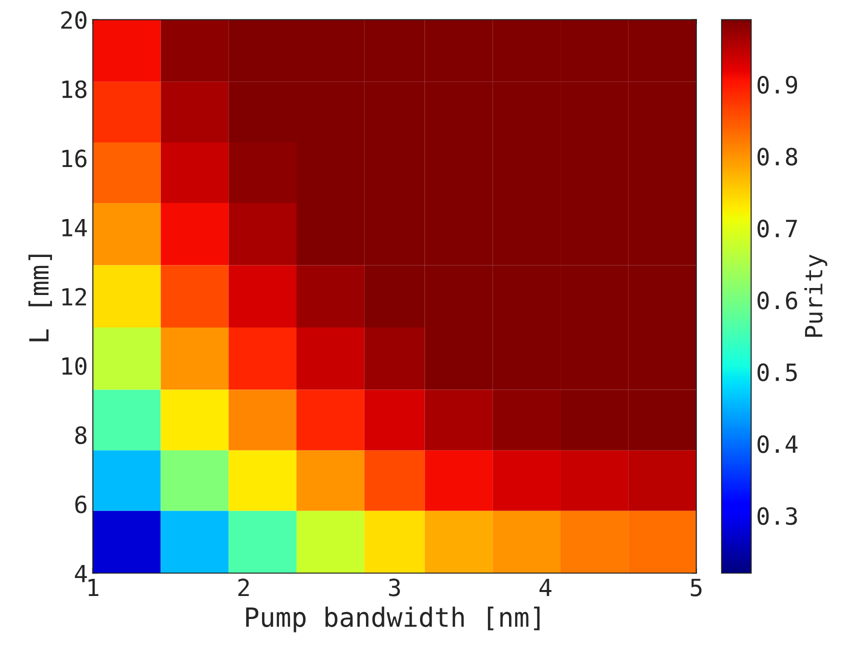 This screenshot has width=844, height=655. I want to click on color-bar-label: 0.6, so click(778, 300).